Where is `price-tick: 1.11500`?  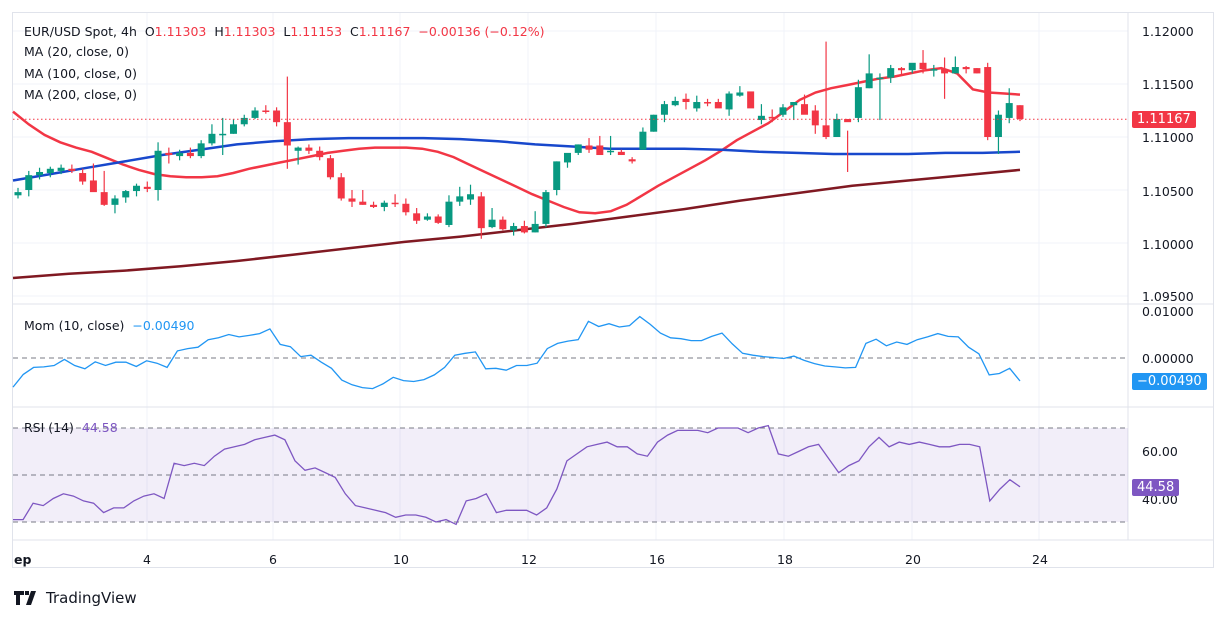 price-tick: 1.11500 is located at coordinates (1168, 84).